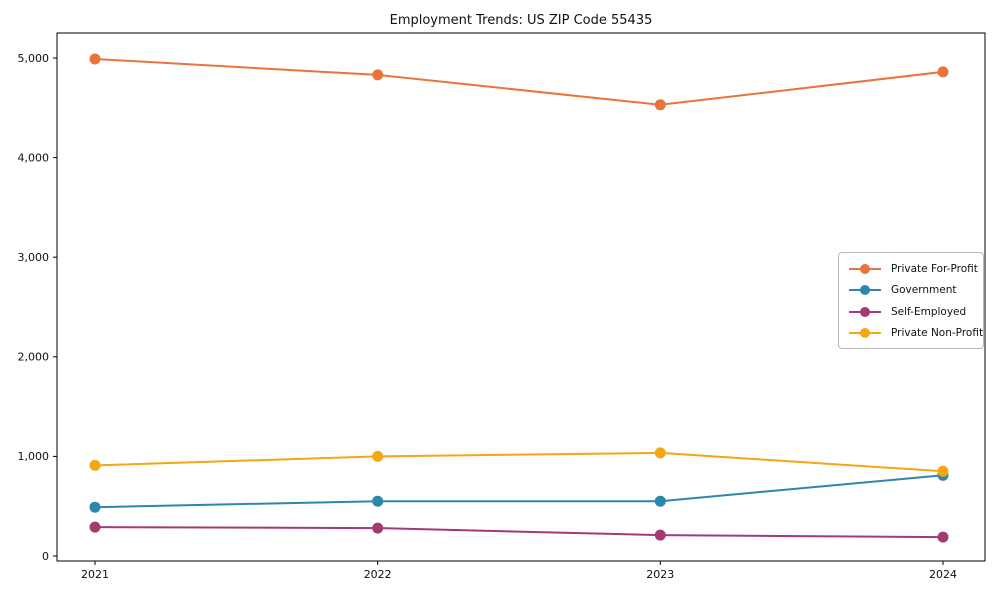 Image resolution: width=1000 pixels, height=600 pixels. What do you see at coordinates (378, 75) in the screenshot?
I see `data-point-private-for-profit-2022` at bounding box center [378, 75].